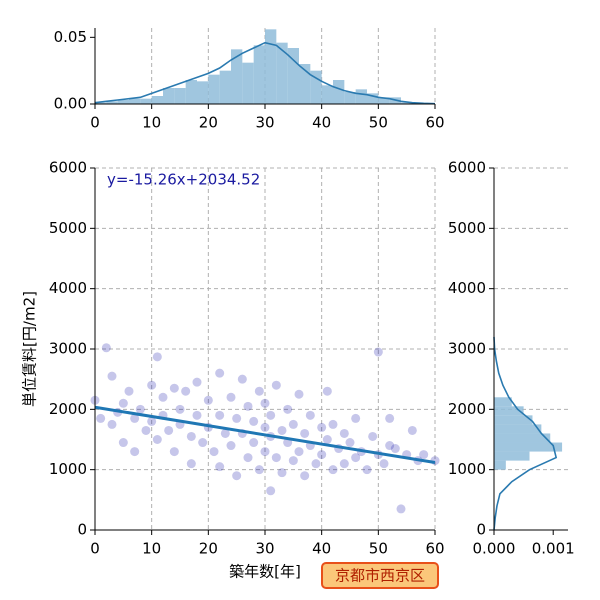 Image resolution: width=600 pixels, height=600 pixels. What do you see at coordinates (467, 228) in the screenshot?
I see `y-tick-label: 5000` at bounding box center [467, 228].